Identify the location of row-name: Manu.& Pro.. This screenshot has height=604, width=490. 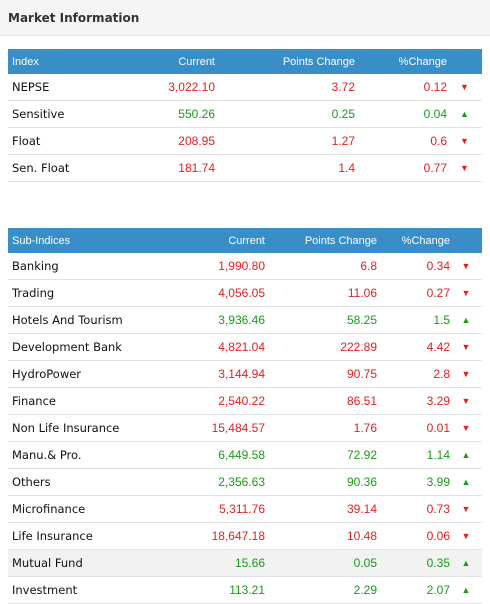
(78, 455).